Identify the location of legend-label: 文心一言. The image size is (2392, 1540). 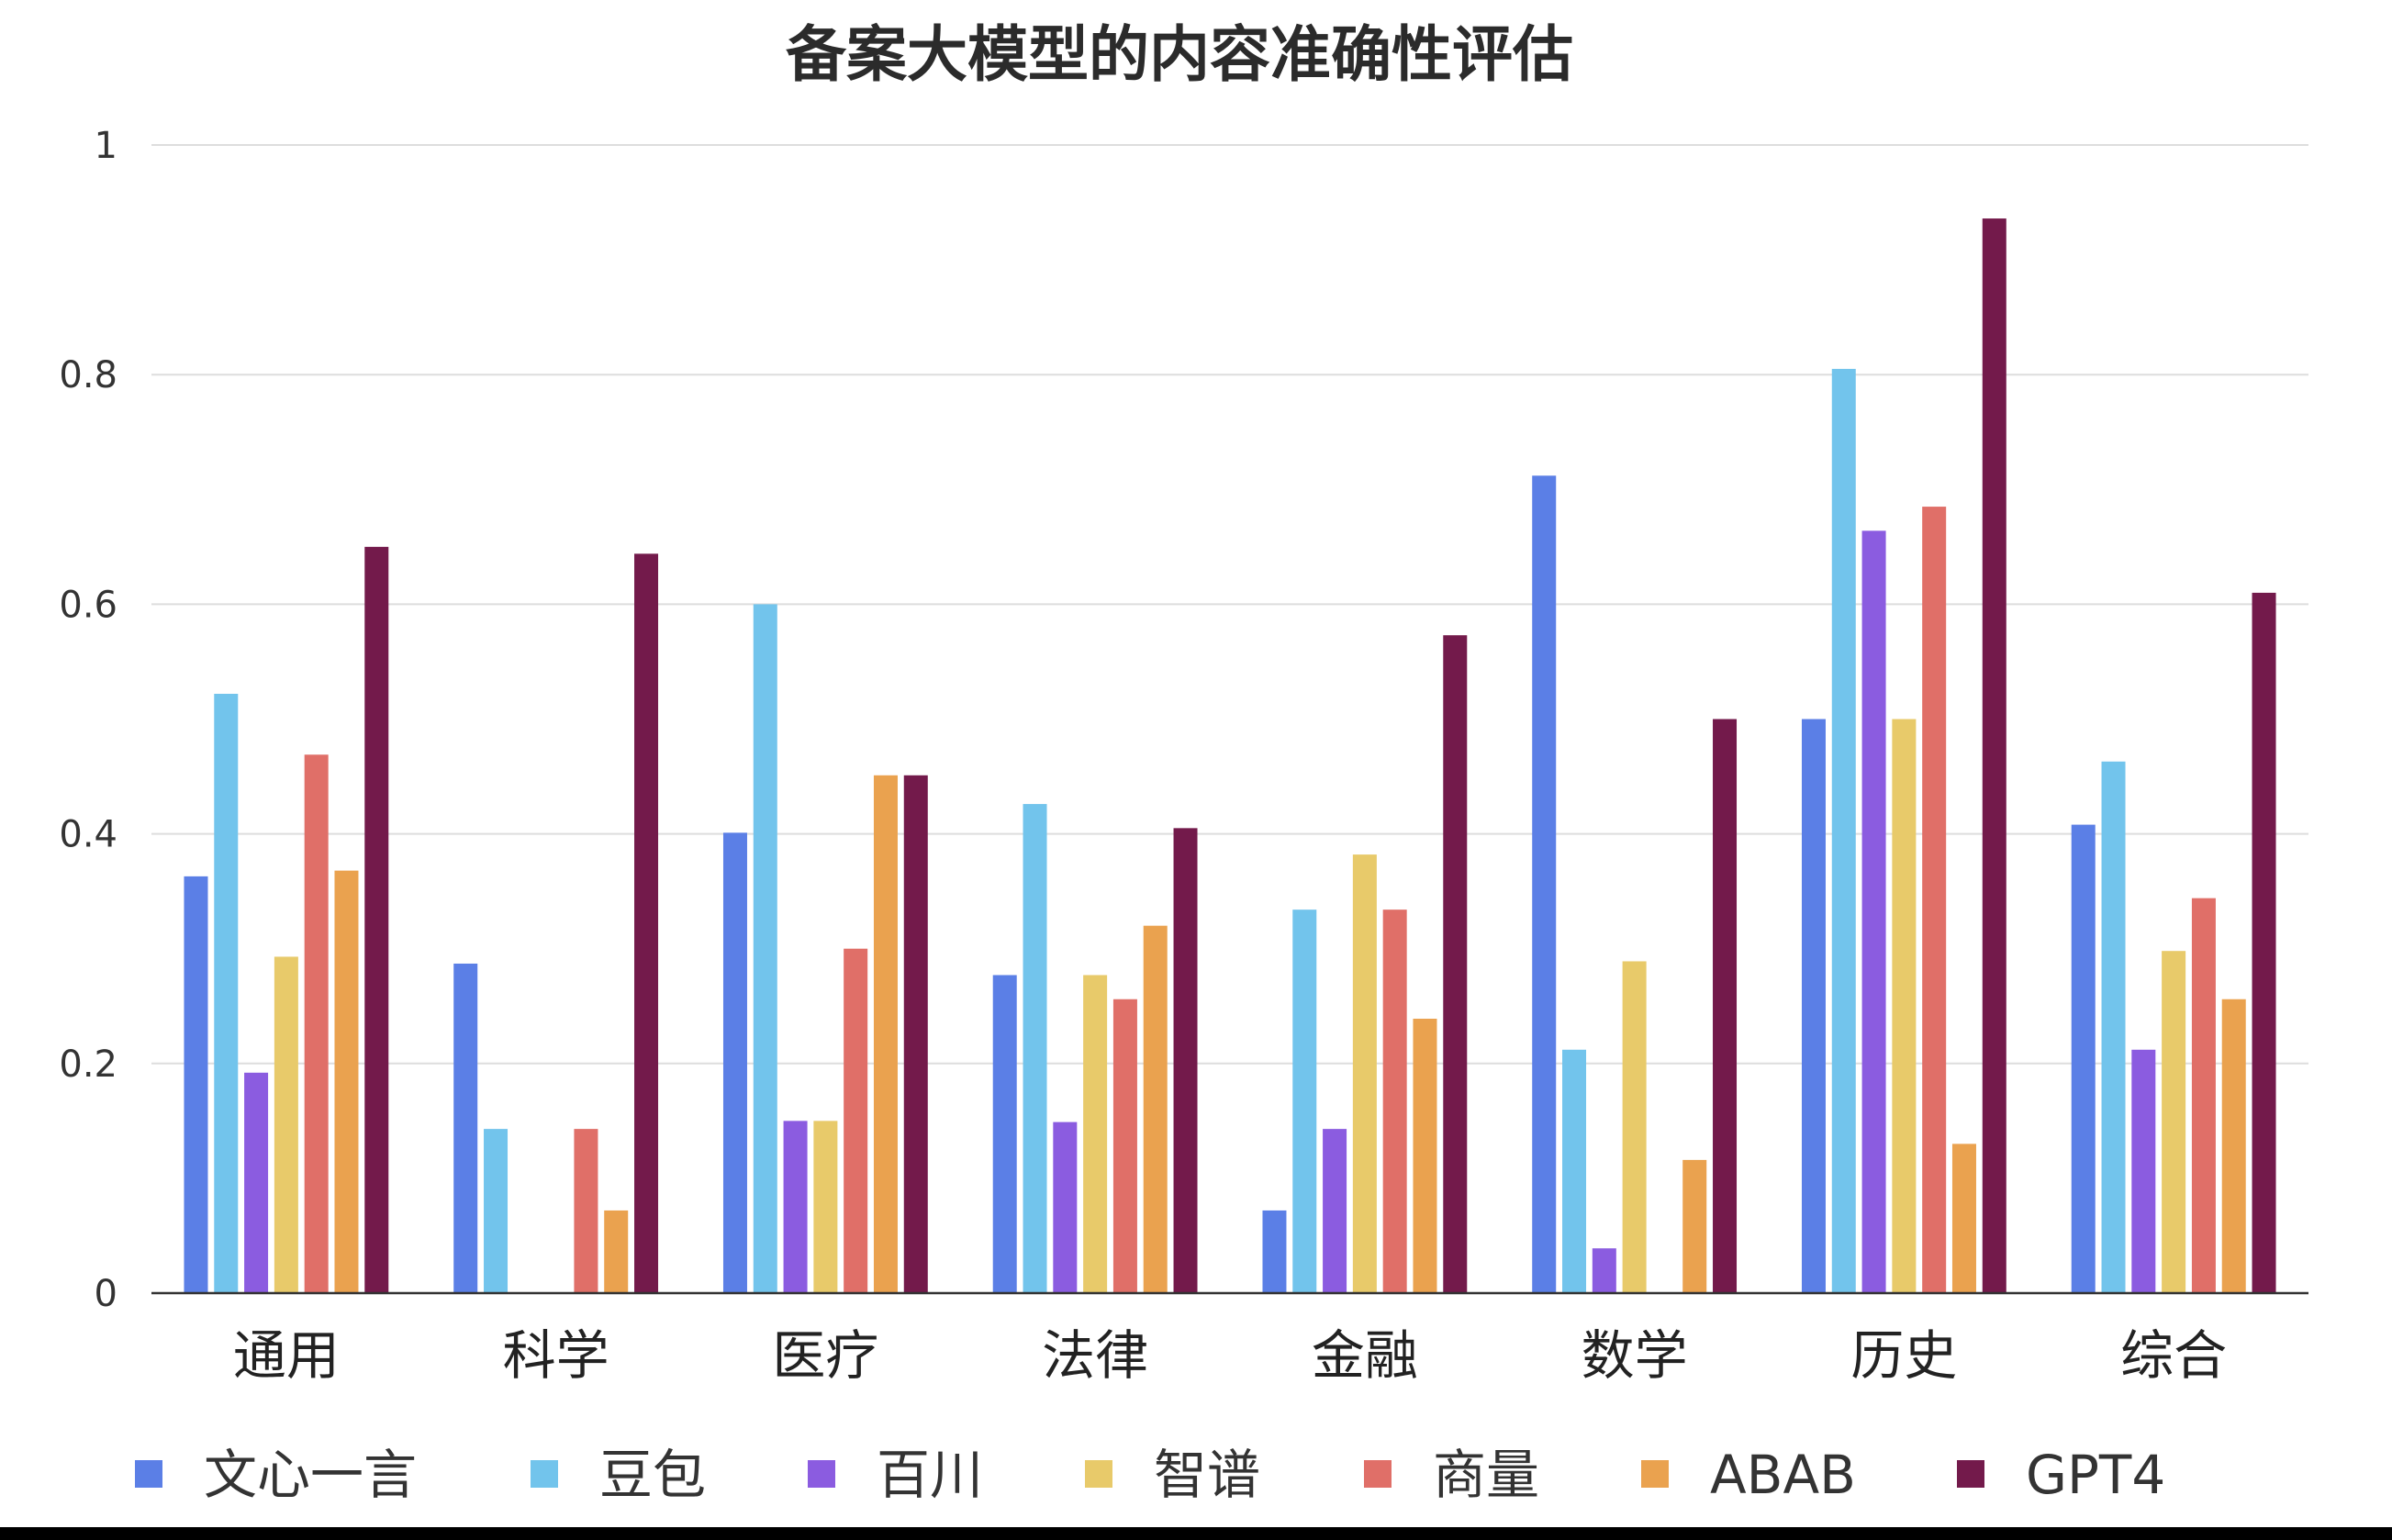
(311, 1475).